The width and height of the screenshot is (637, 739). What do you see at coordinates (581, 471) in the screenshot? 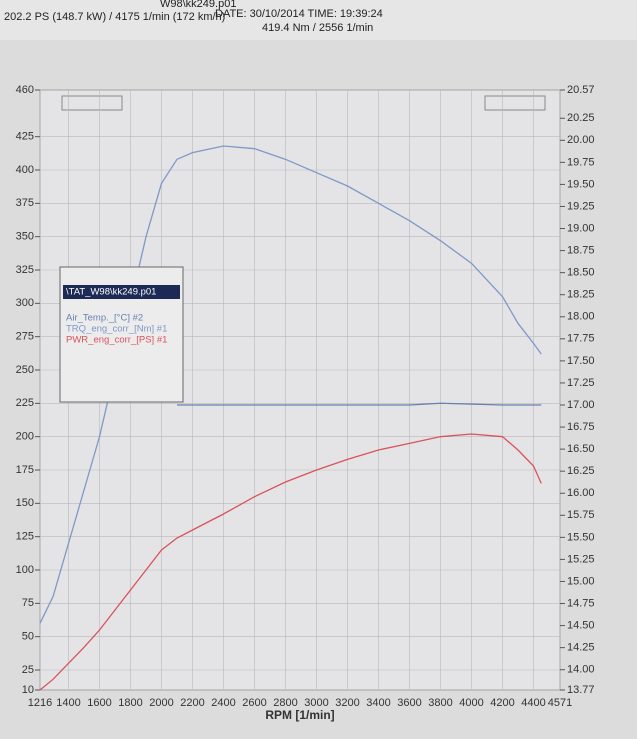
I see `y2-tick-label: 16.25` at bounding box center [581, 471].